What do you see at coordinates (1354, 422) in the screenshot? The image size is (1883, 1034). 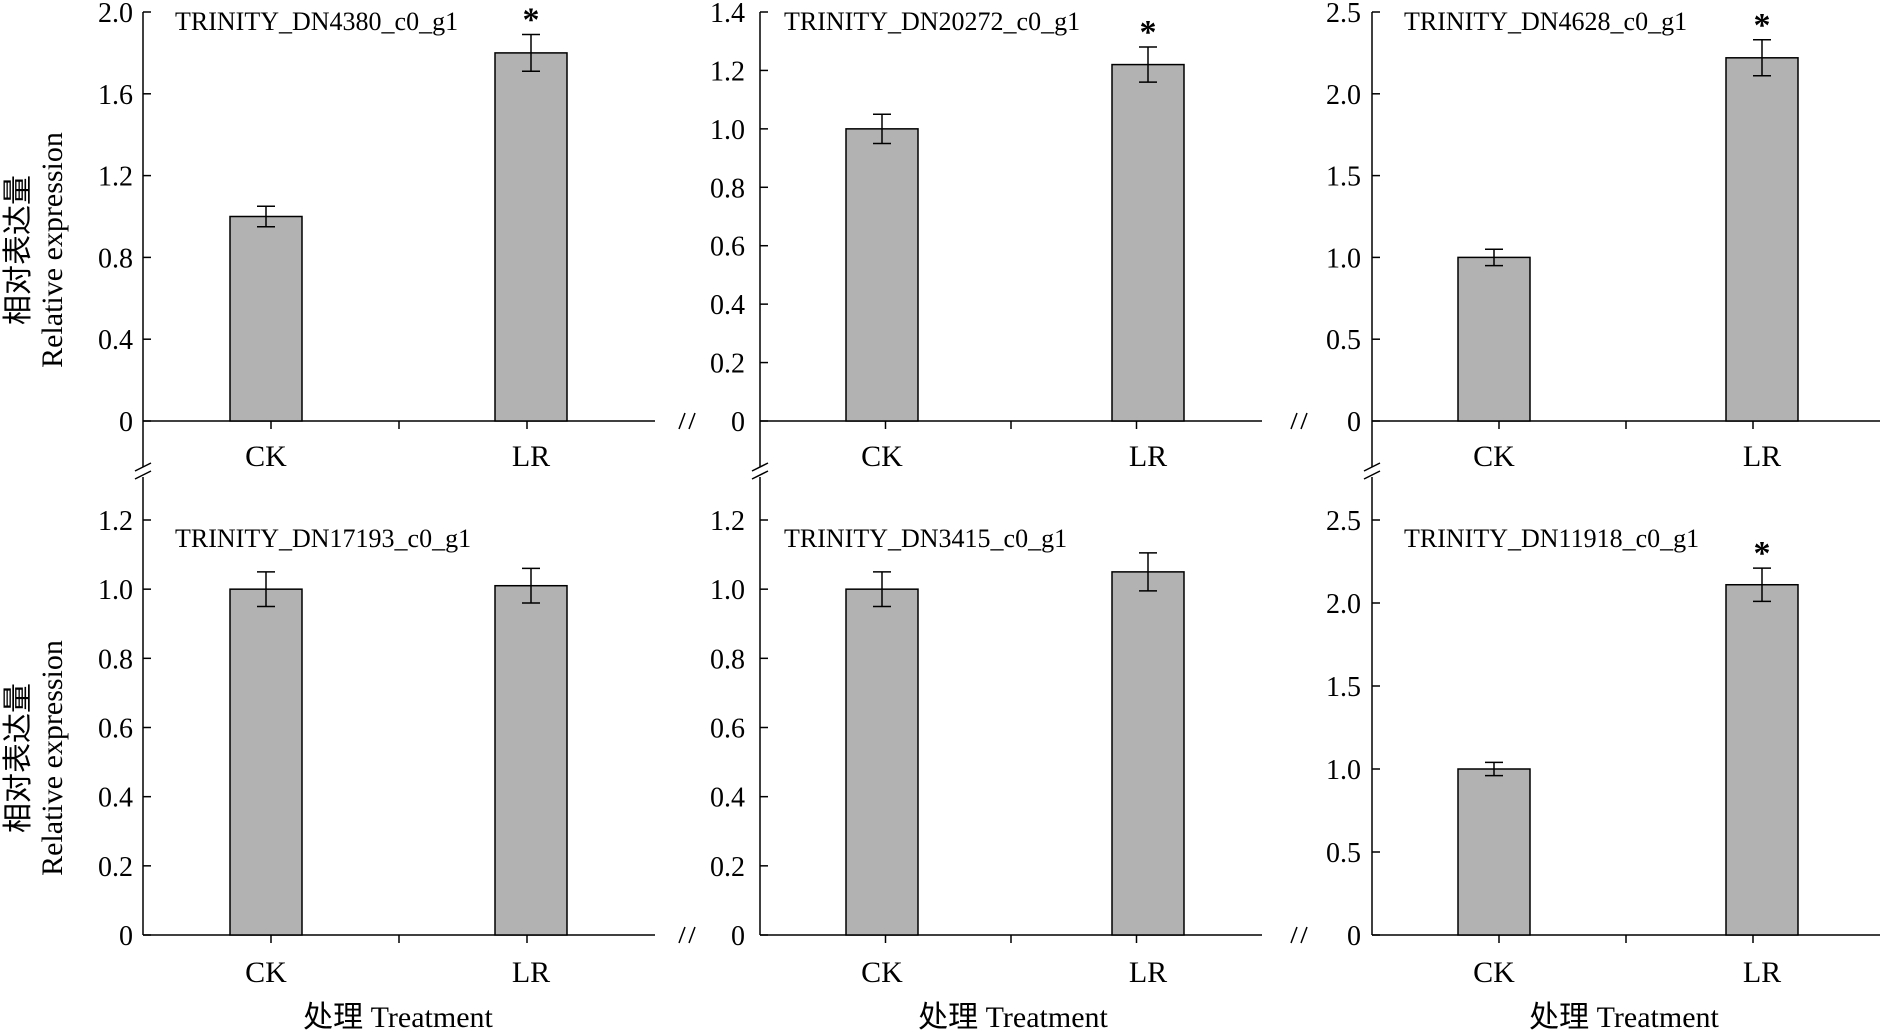 I see `panel-3-y-tick-label: 0` at bounding box center [1354, 422].